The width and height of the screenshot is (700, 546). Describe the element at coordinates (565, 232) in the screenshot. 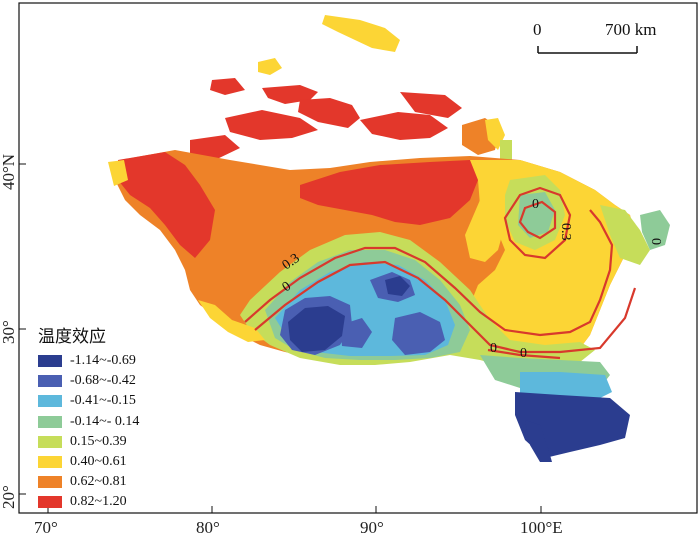

I see `contour-label-5: 0.3` at that location.